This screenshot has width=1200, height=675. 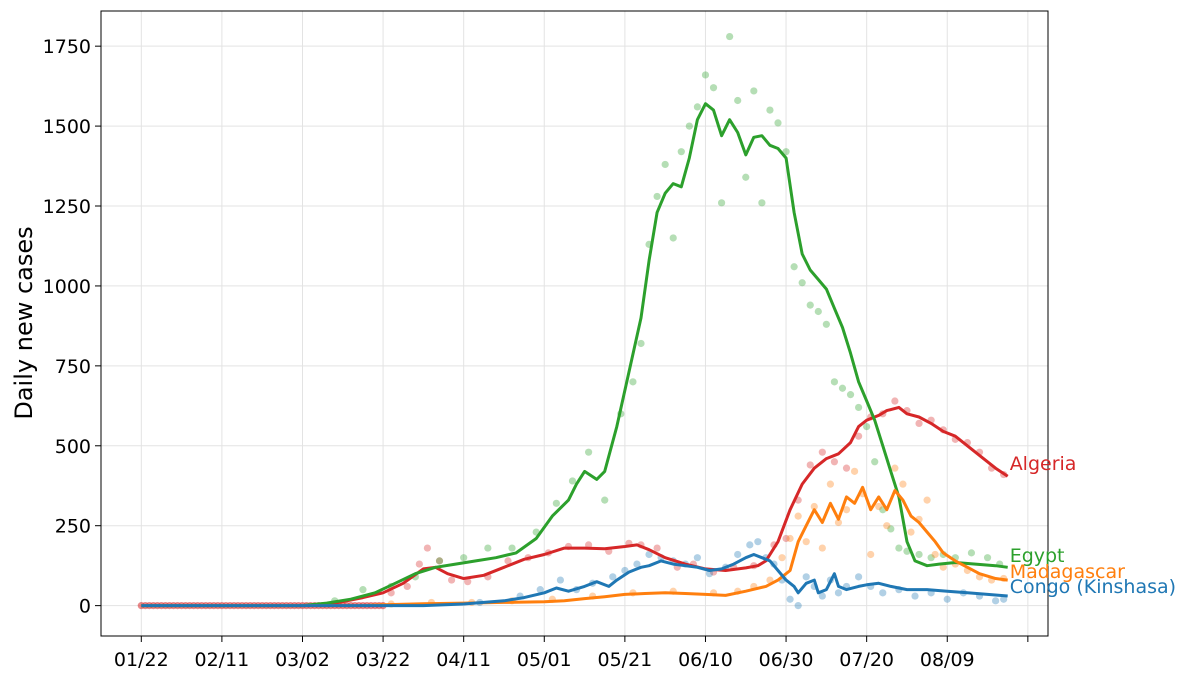 What do you see at coordinates (24, 322) in the screenshot?
I see `y-axis-title: Daily new cases` at bounding box center [24, 322].